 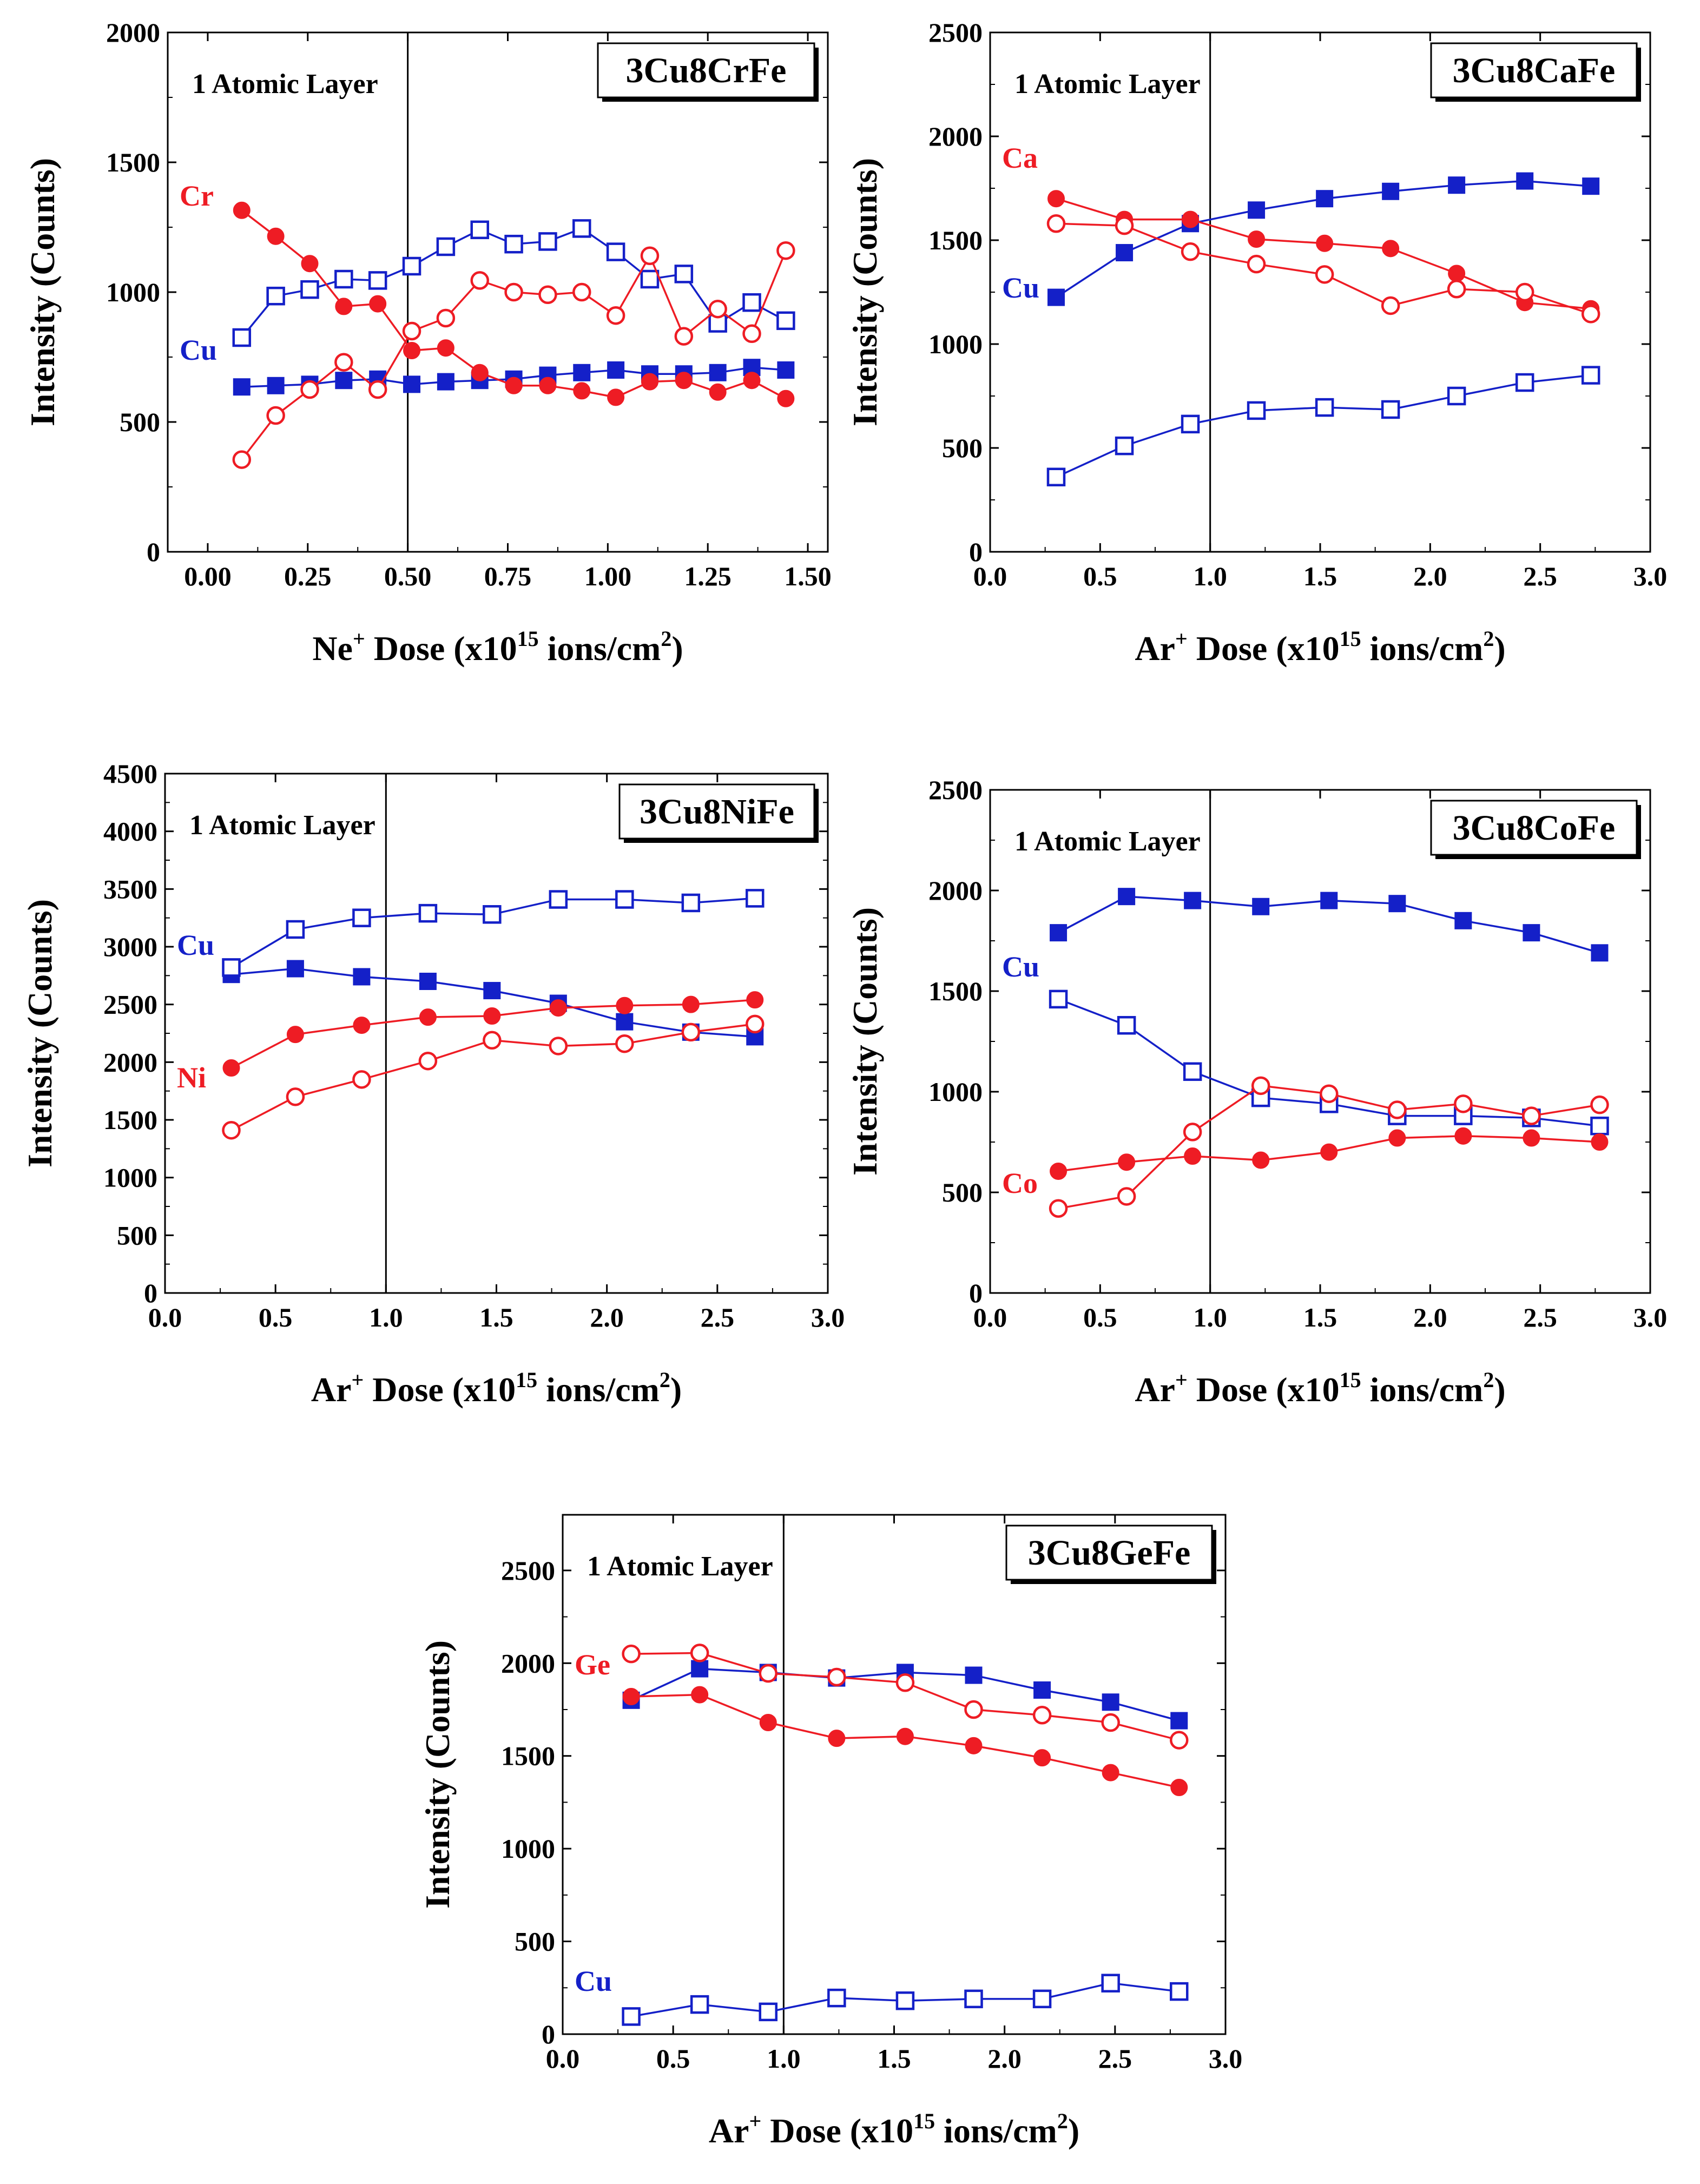 I want to click on x-tick-label: 2.5, so click(x=1115, y=2058).